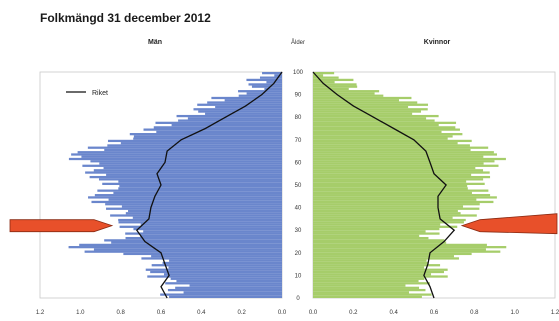 The width and height of the screenshot is (559, 321). Describe the element at coordinates (298, 186) in the screenshot. I see `age-tick-label: 50` at that location.